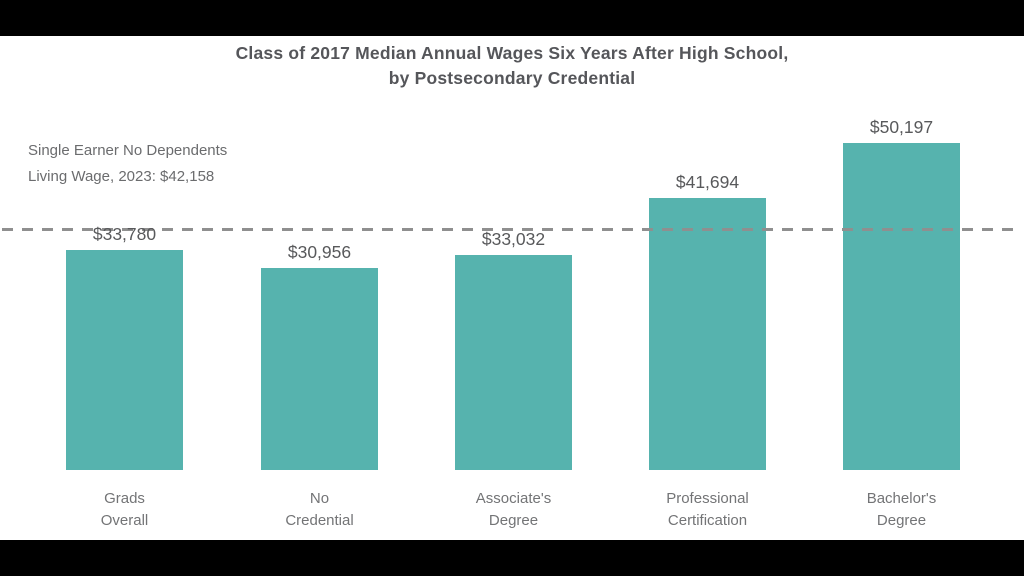  I want to click on living-wage-reference-line, so click(509, 229).